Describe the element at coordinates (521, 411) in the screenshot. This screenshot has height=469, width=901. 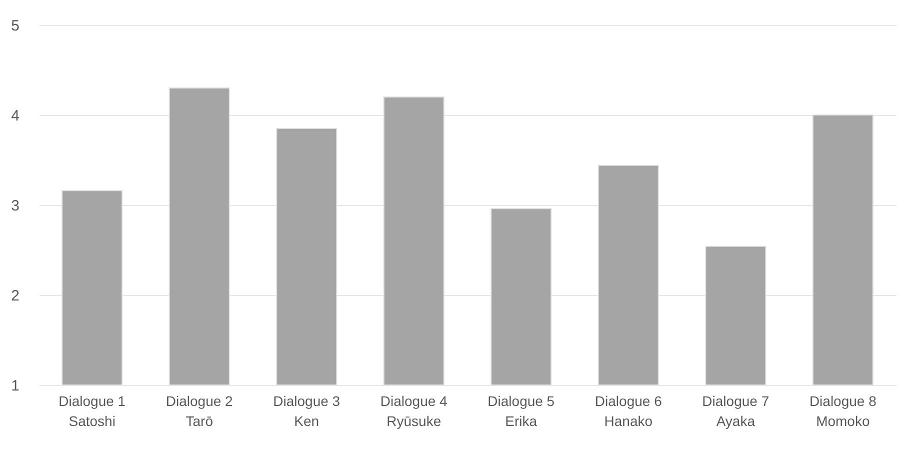
I see `category-label: Dialogue 5 Erika` at that location.